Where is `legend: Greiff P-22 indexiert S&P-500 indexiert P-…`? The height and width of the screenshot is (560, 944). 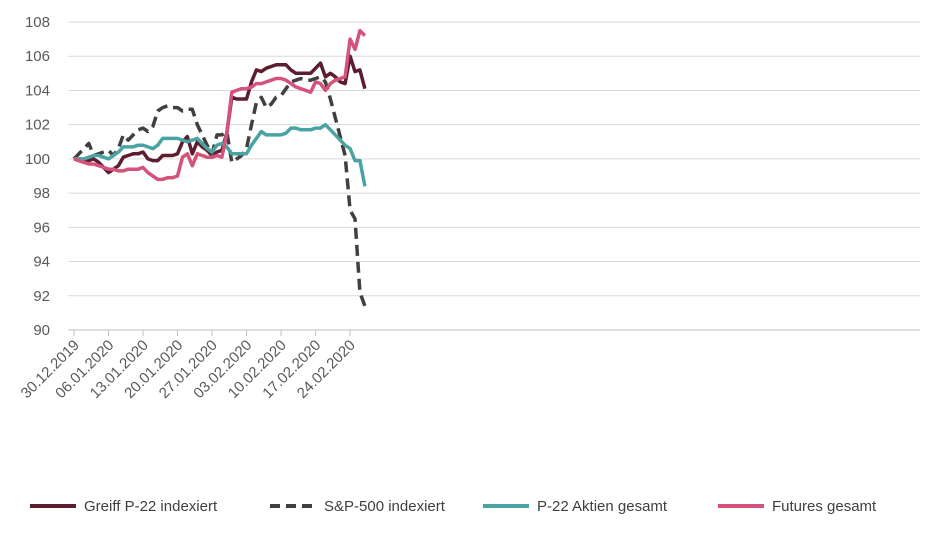 legend: Greiff P-22 indexiert S&P-500 indexiert P-… is located at coordinates (453, 506).